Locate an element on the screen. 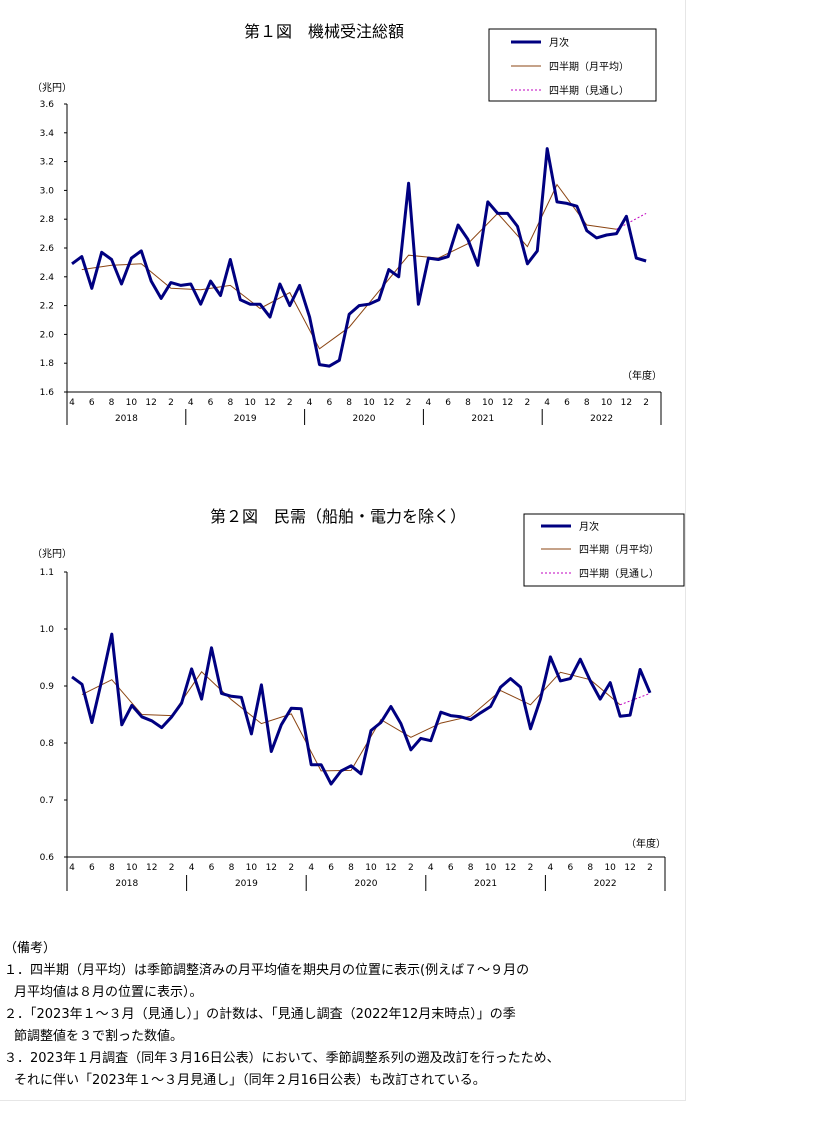  legend-box is located at coordinates (572, 65).